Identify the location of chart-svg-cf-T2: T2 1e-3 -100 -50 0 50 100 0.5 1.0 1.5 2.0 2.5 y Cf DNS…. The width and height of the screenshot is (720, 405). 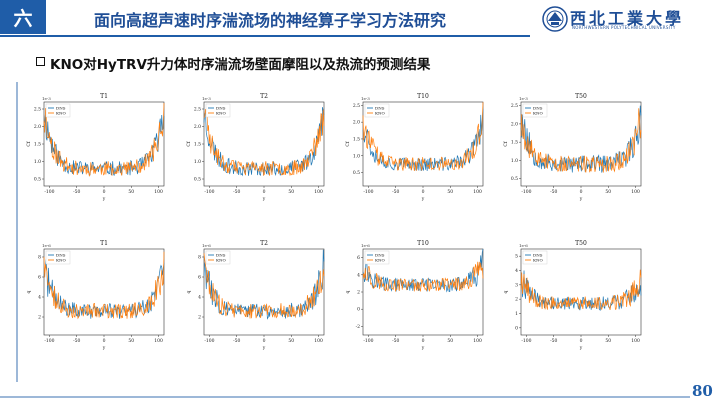
(255, 147).